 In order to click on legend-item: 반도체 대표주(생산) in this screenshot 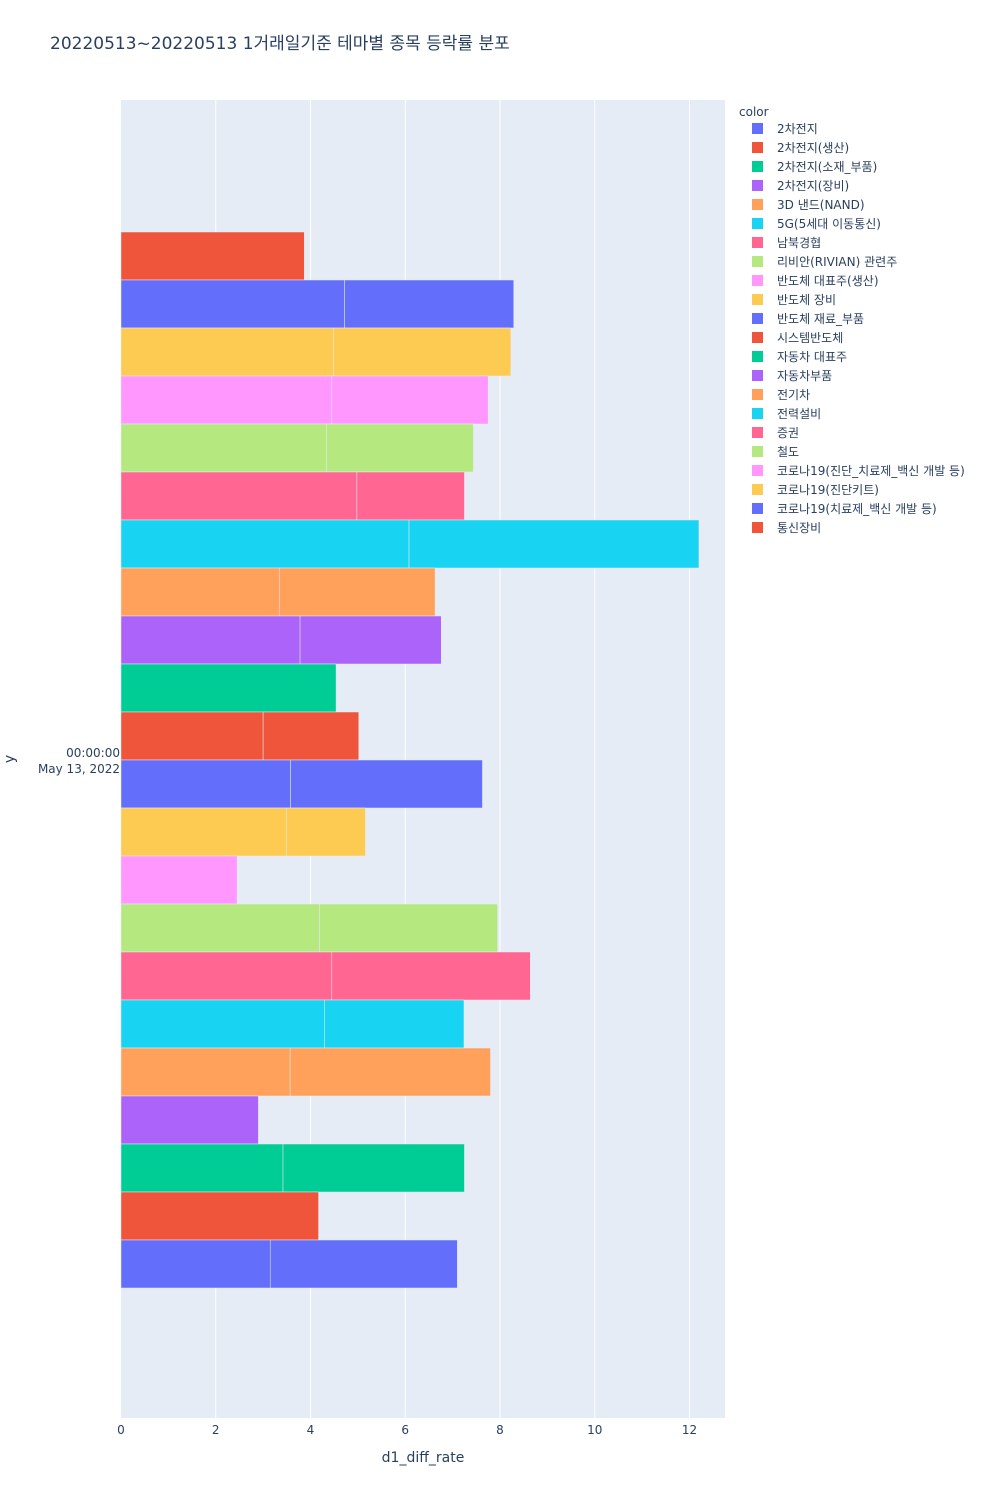, I will do `click(815, 281)`.